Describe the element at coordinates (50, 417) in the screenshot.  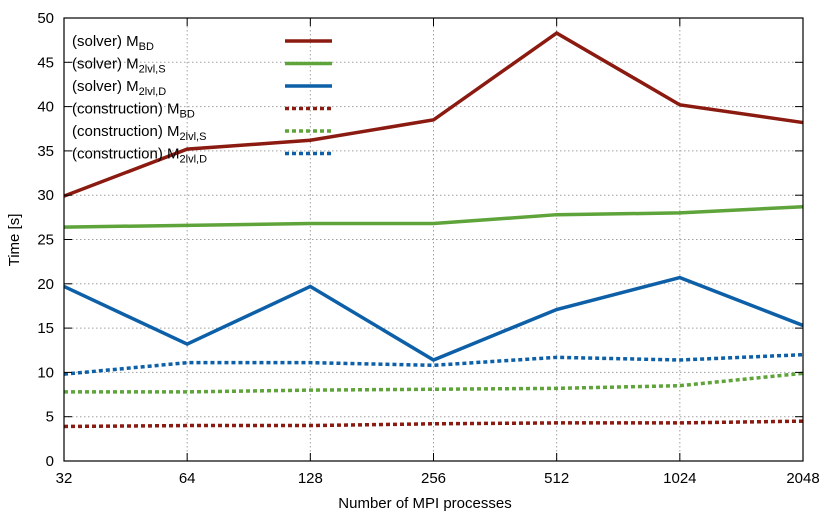
I see `y-tick-label: 5` at that location.